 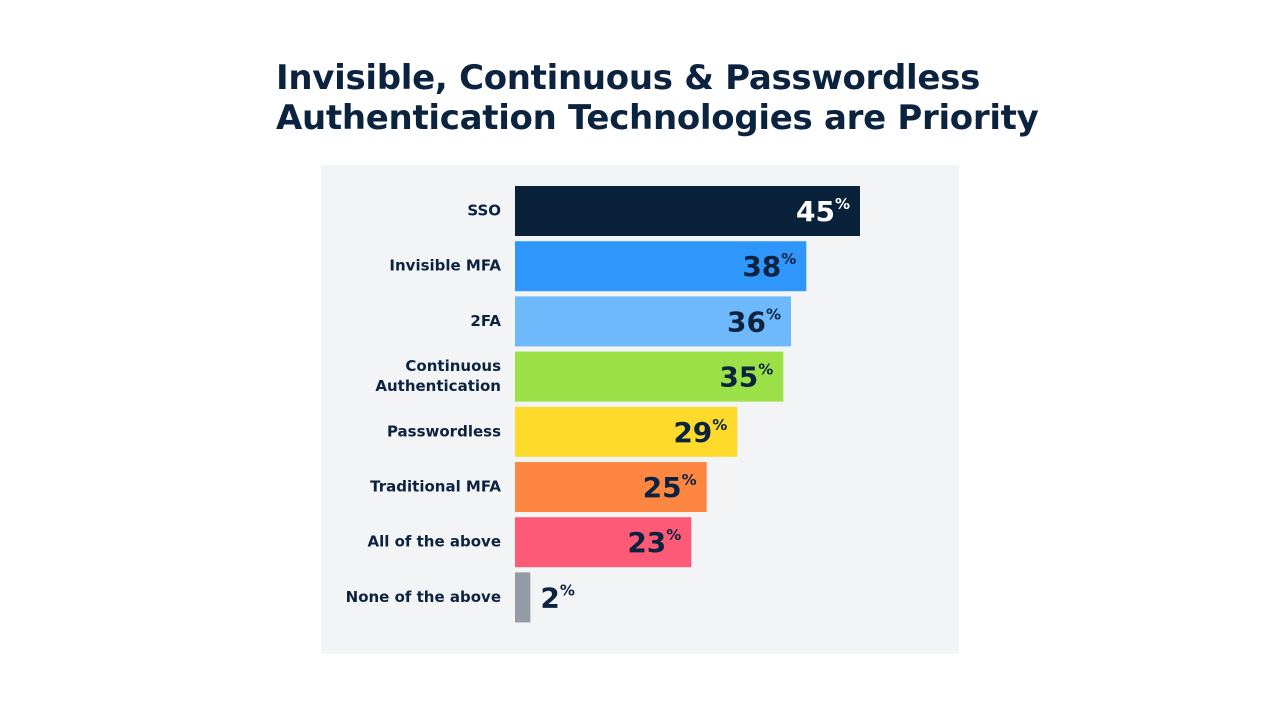 What do you see at coordinates (700, 432) in the screenshot?
I see `value-label-passwordless: 29%` at bounding box center [700, 432].